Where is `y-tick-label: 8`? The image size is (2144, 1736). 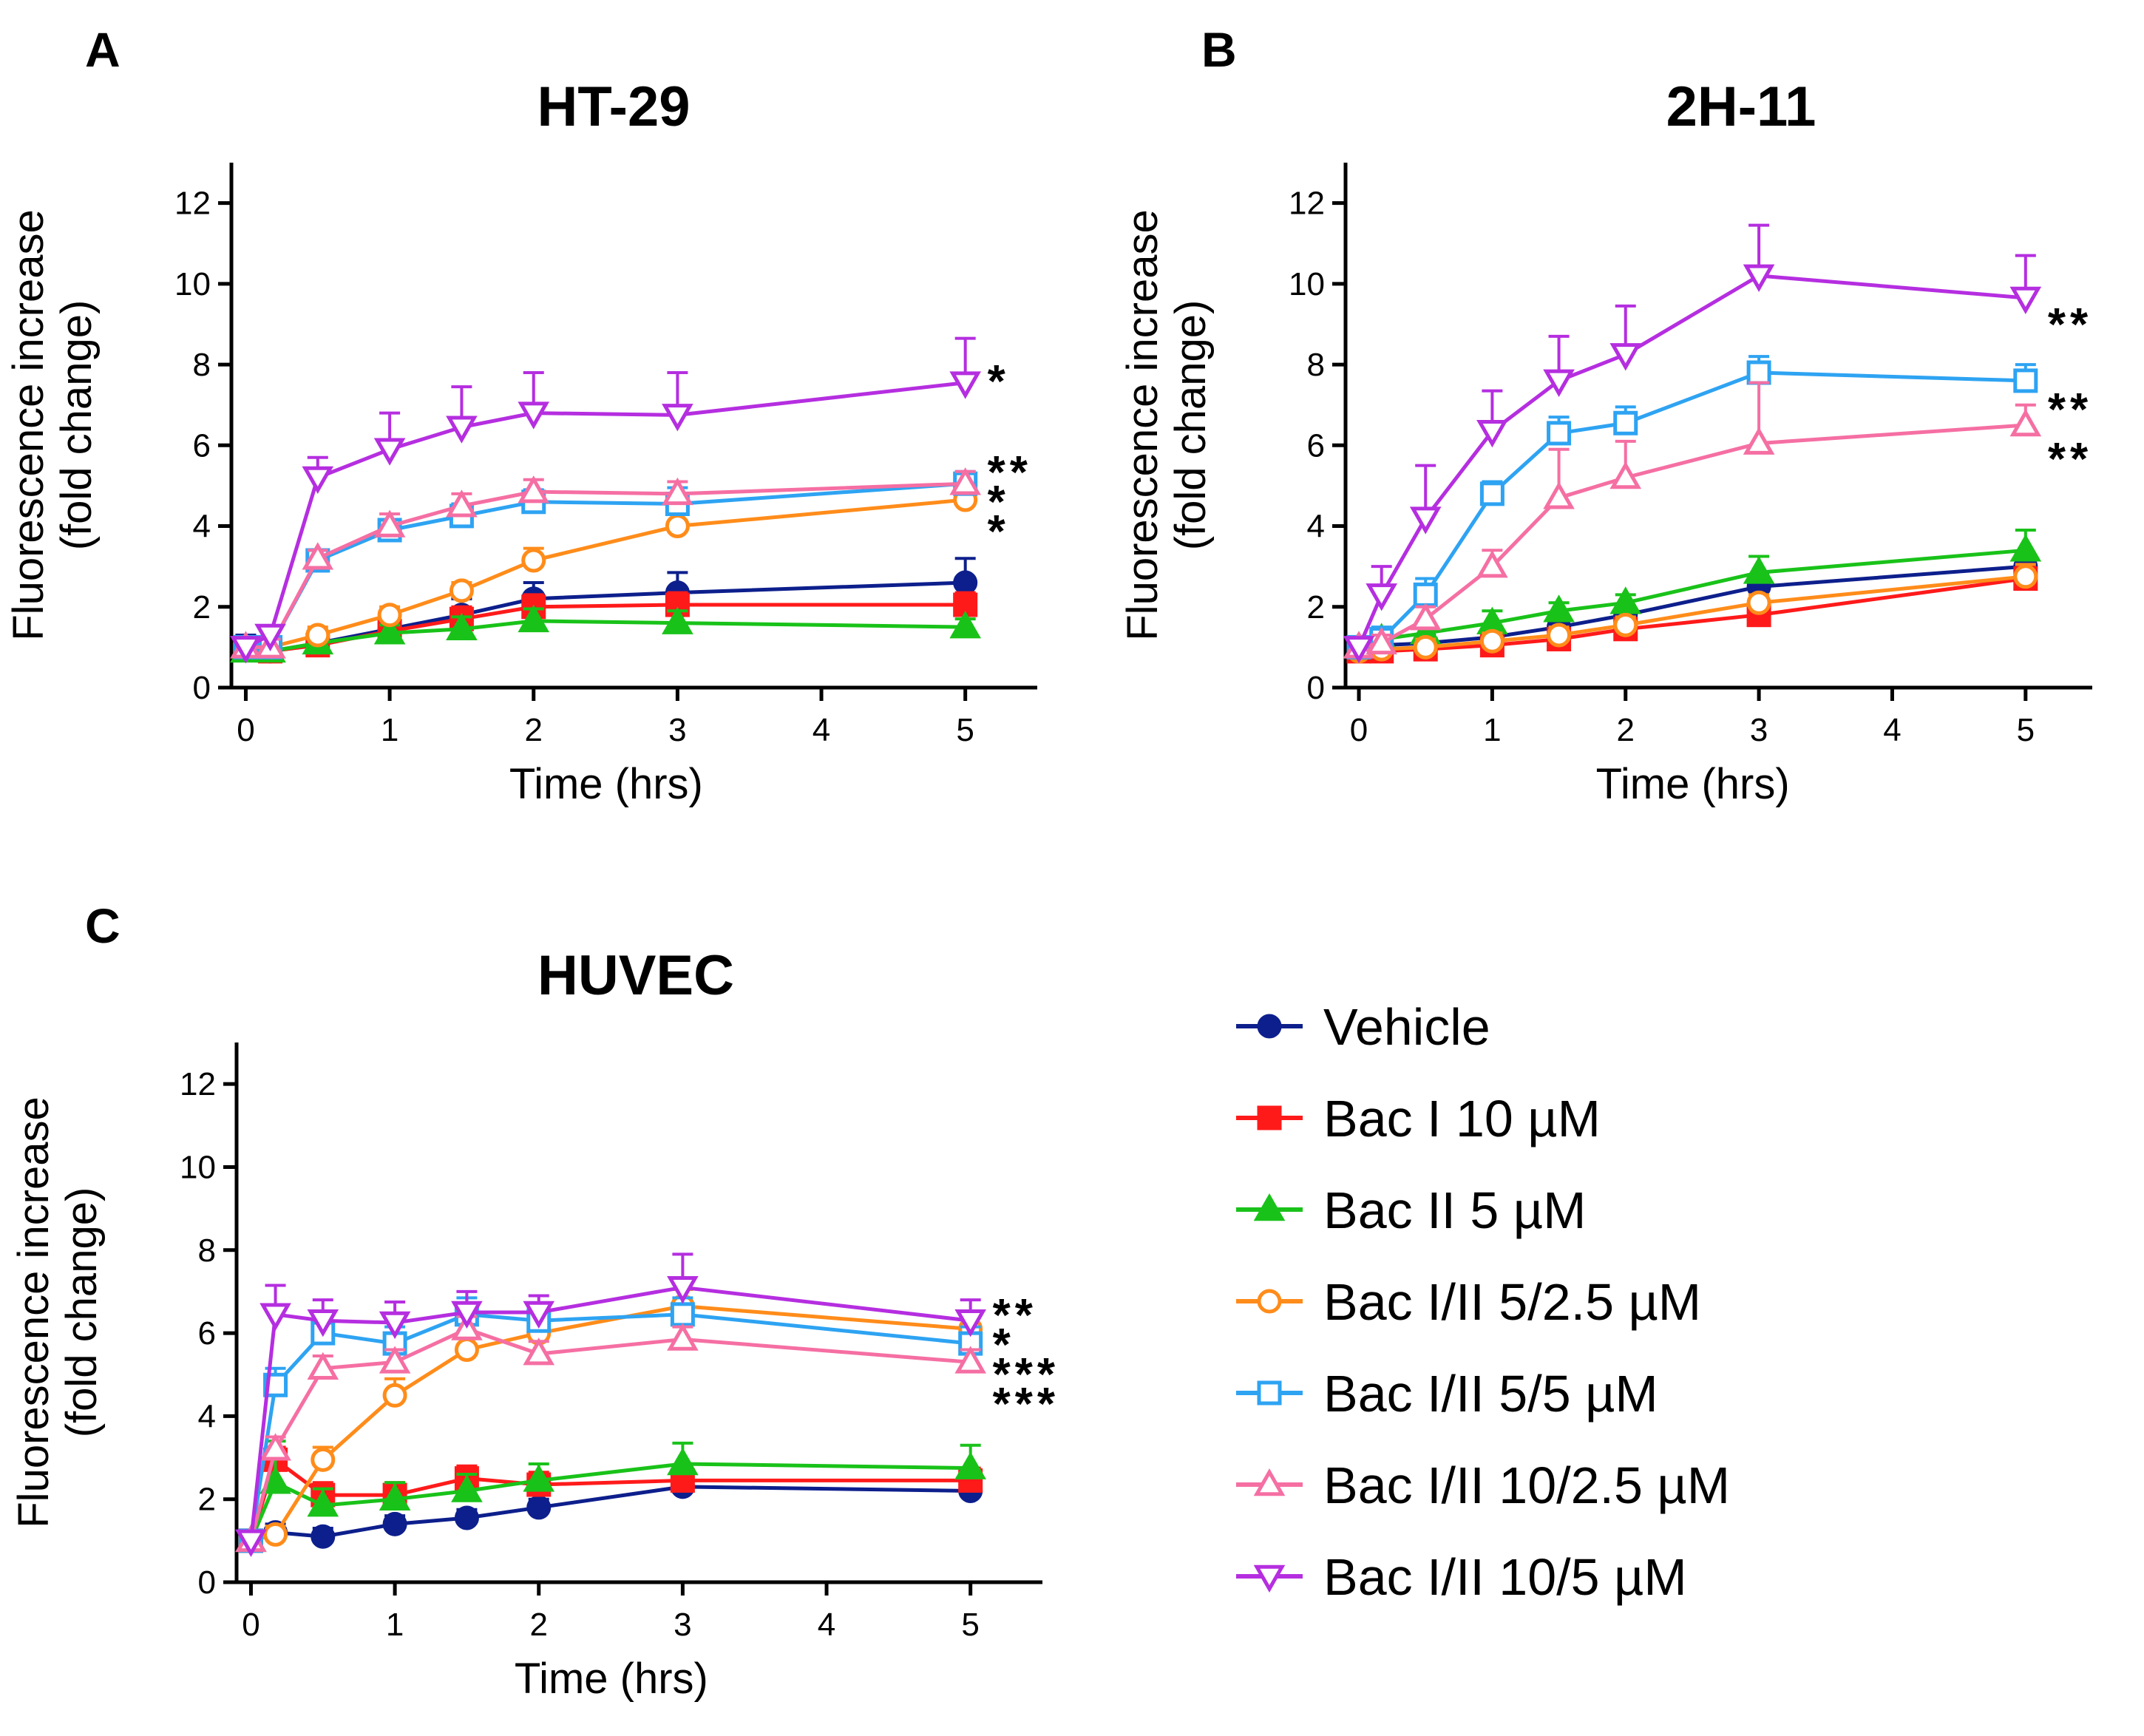
y-tick-label: 8 is located at coordinates (202, 365).